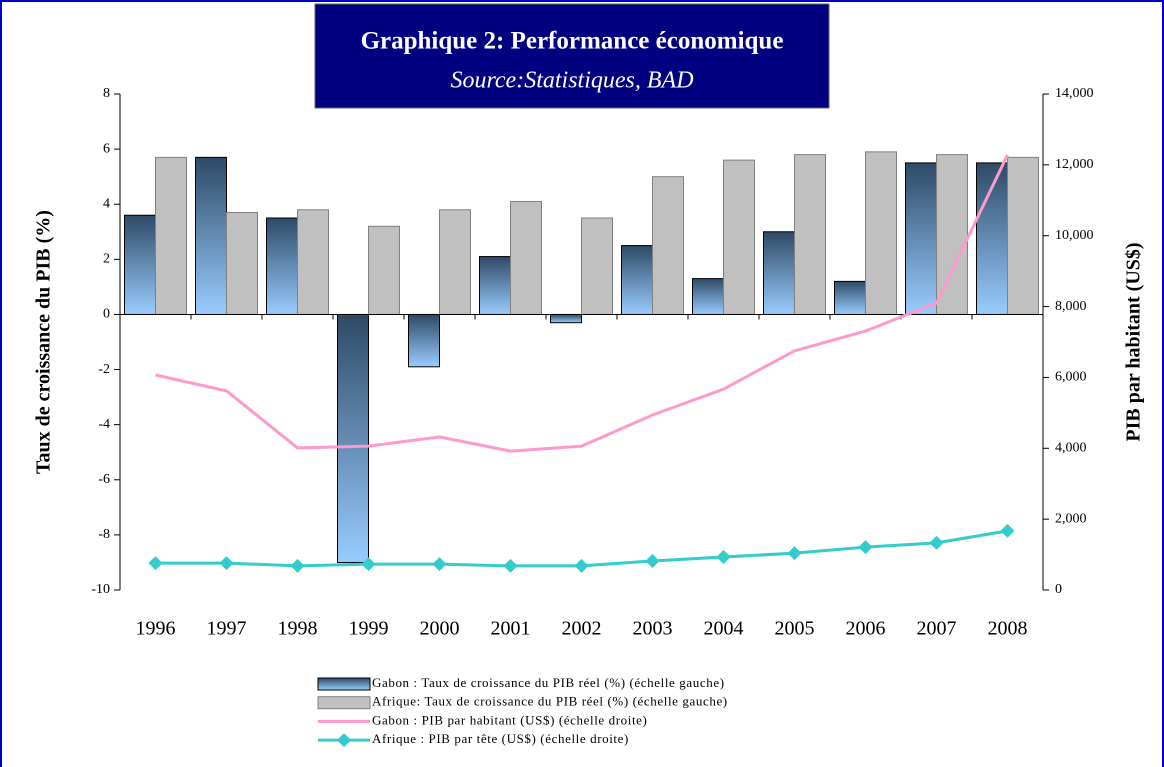 The width and height of the screenshot is (1164, 767). What do you see at coordinates (100, 589) in the screenshot?
I see `y-tick-label: -10` at bounding box center [100, 589].